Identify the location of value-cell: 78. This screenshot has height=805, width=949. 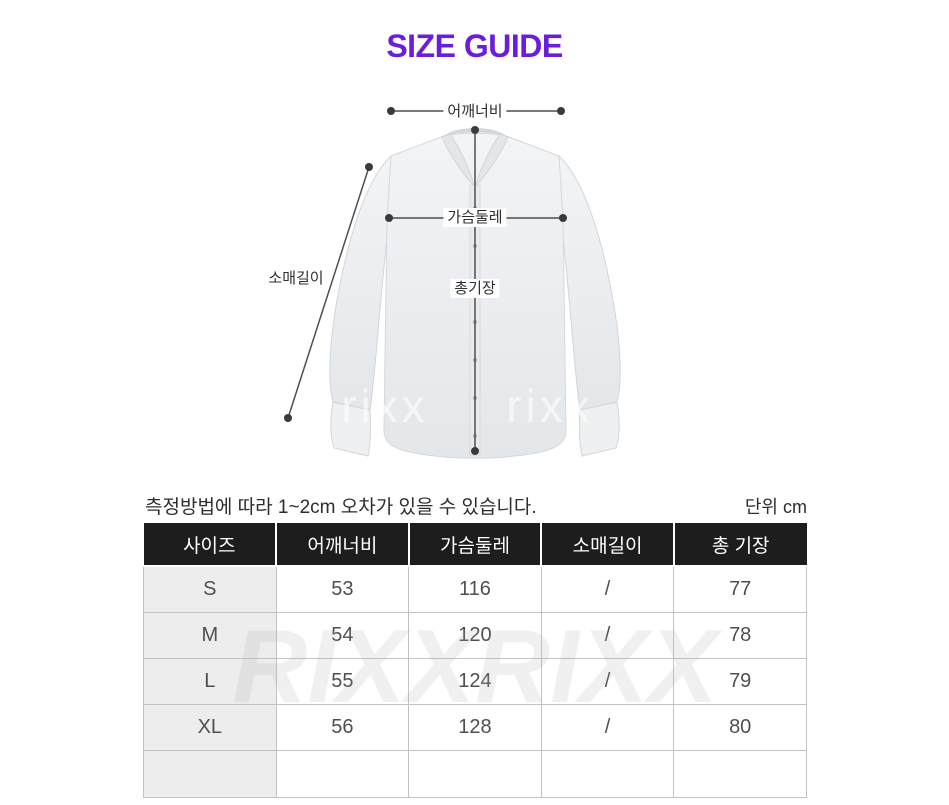
(740, 635).